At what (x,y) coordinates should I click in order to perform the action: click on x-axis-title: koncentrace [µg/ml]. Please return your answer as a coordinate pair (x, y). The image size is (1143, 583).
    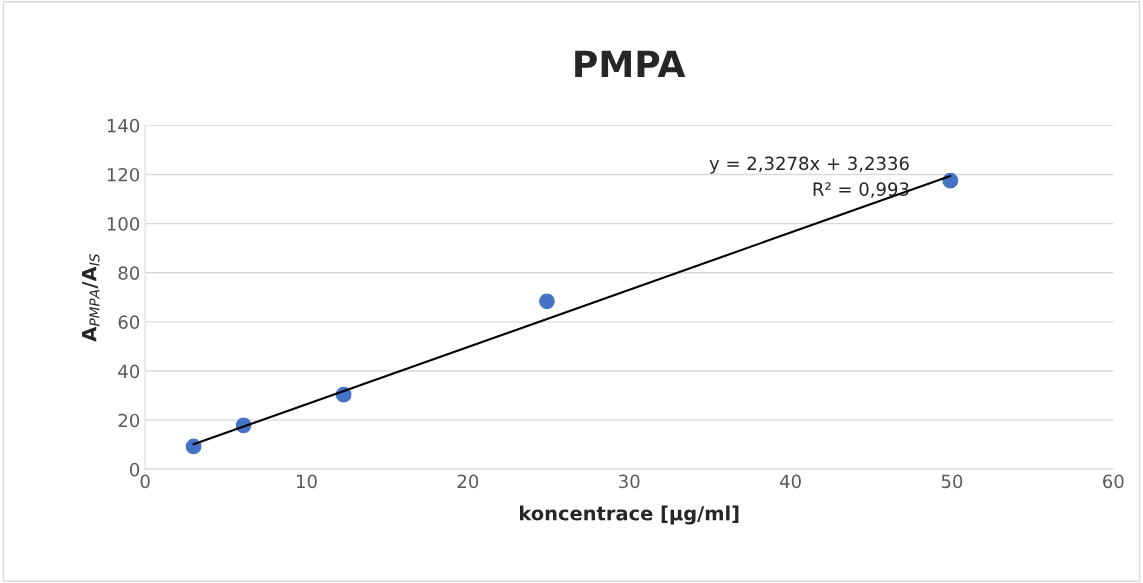
    Looking at the image, I should click on (629, 515).